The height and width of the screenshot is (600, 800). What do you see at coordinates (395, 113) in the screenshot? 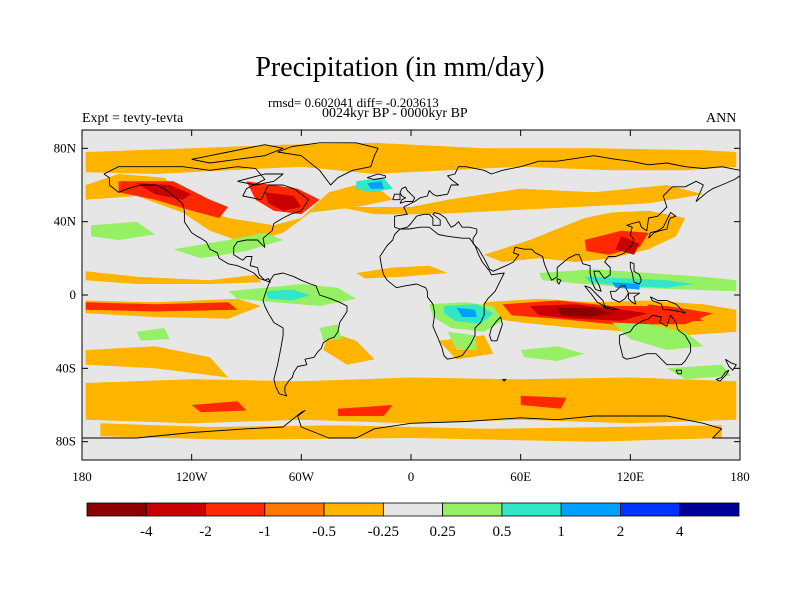
I see `period-line: 0024kyr BP - 0000kyr BP` at bounding box center [395, 113].